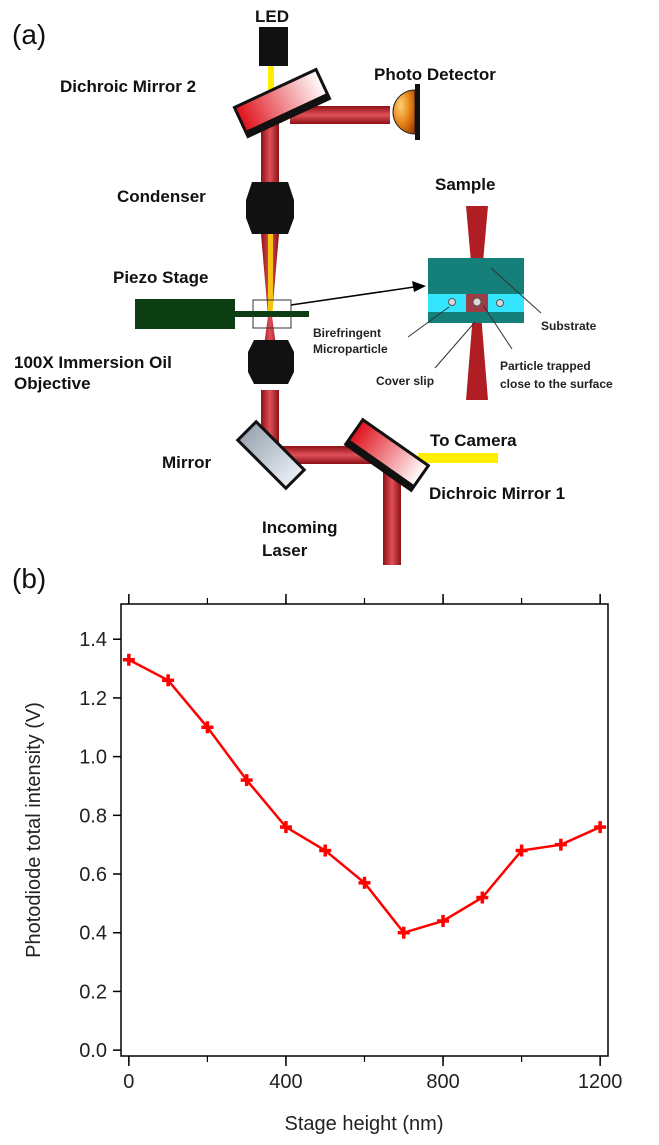 The height and width of the screenshot is (1145, 659). I want to click on substrate-pointer, so click(516, 290).